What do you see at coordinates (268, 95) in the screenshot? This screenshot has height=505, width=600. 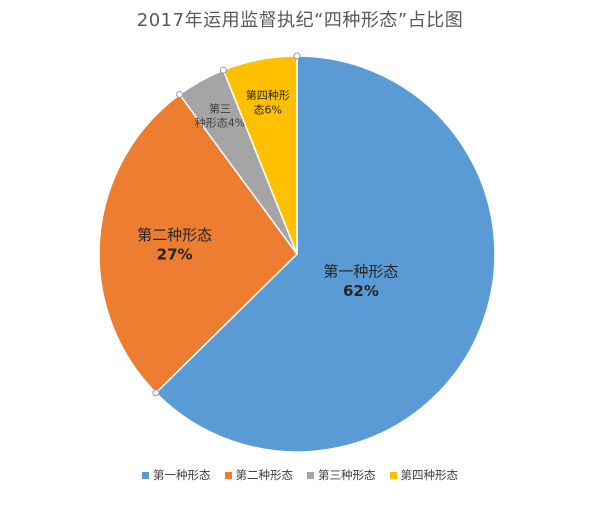 I see `pie-category-label: 第四种形` at bounding box center [268, 95].